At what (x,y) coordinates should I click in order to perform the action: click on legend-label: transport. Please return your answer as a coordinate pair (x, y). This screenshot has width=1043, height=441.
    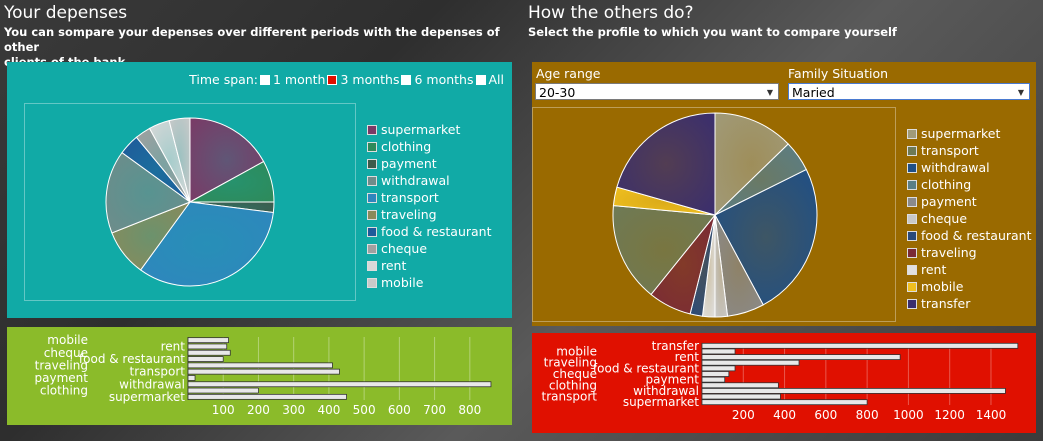
    Looking at the image, I should click on (410, 197).